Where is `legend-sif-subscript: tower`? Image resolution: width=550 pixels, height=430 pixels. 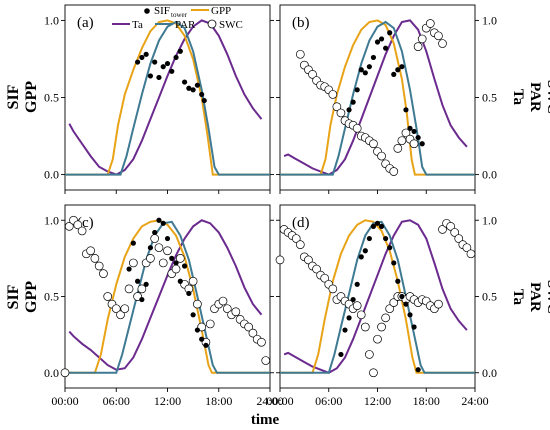 legend-sif-subscript: tower is located at coordinates (179, 15).